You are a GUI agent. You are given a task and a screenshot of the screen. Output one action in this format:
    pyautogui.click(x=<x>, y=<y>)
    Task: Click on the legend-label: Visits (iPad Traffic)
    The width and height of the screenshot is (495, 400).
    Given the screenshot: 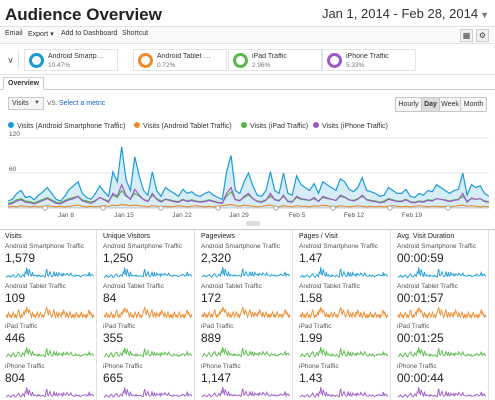 What is the action you would take?
    pyautogui.click(x=279, y=126)
    